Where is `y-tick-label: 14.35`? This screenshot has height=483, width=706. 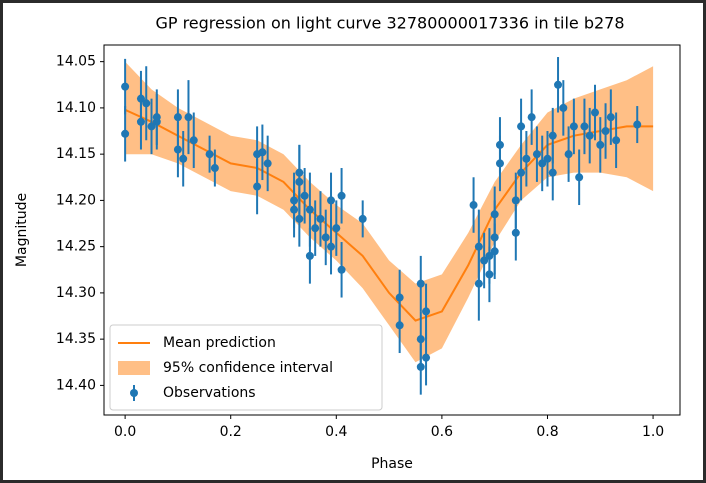 y-tick-label: 14.35 is located at coordinates (76, 339).